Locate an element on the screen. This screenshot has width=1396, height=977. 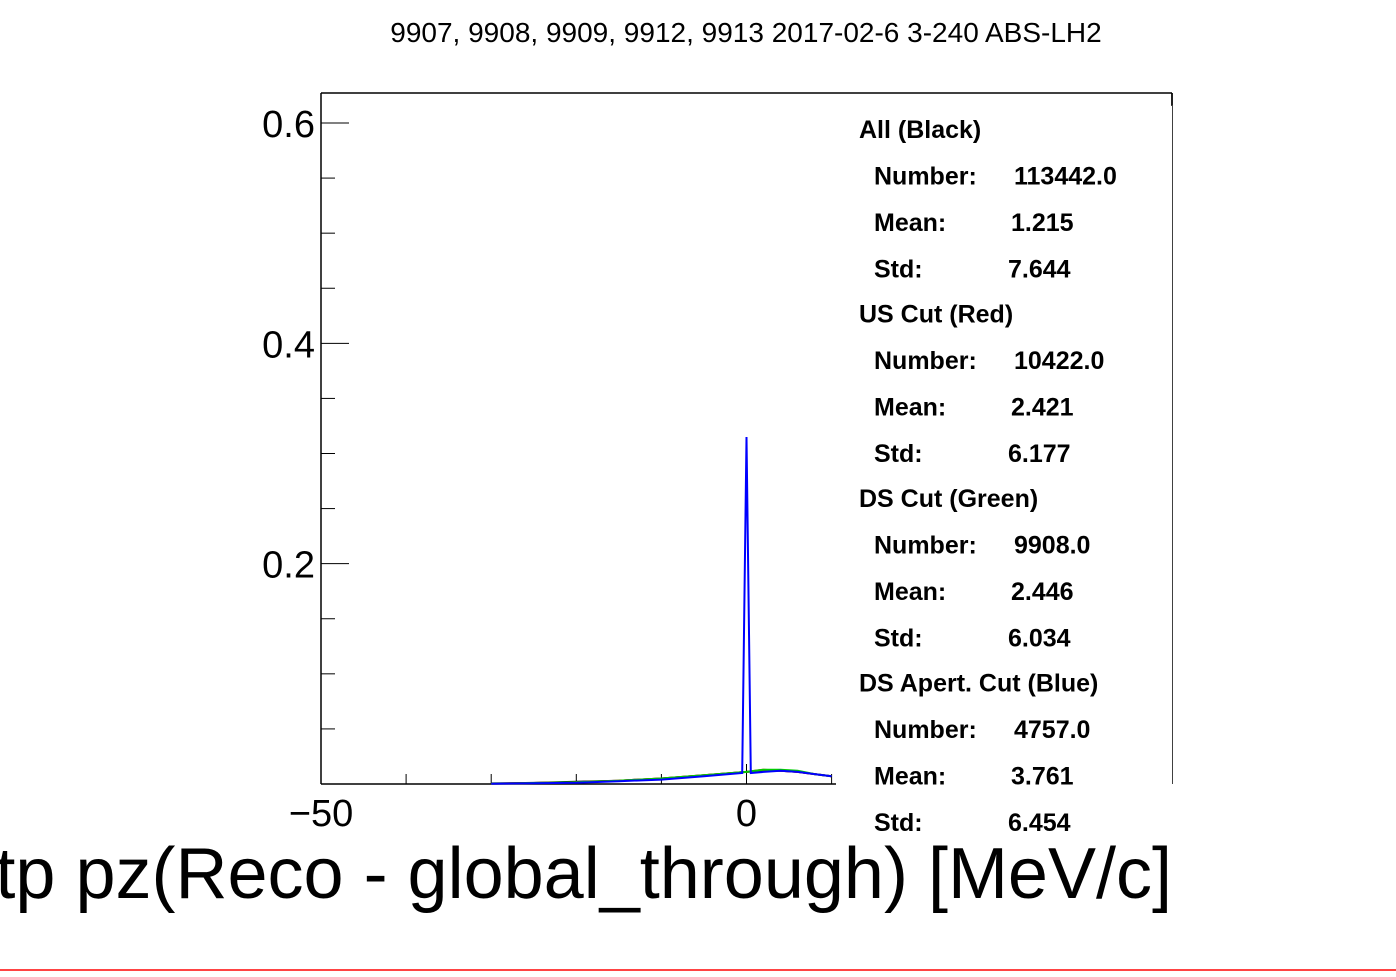
series-layer is located at coordinates (661, 610).